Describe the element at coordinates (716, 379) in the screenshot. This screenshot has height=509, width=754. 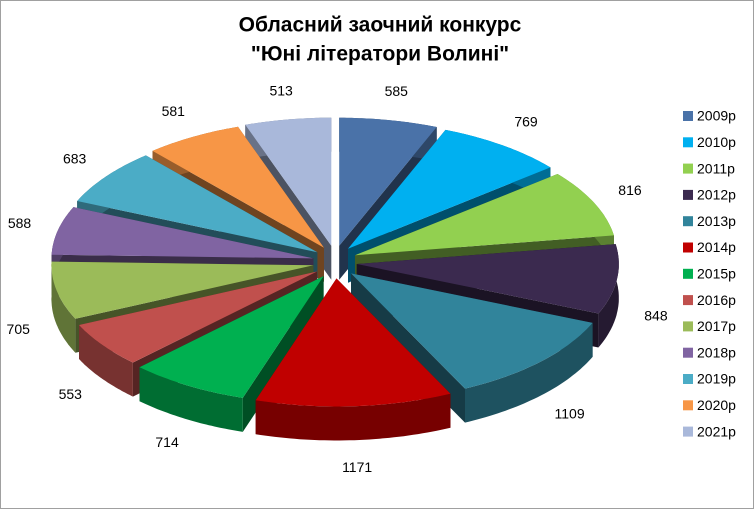
I see `legend-label: 2019р` at that location.